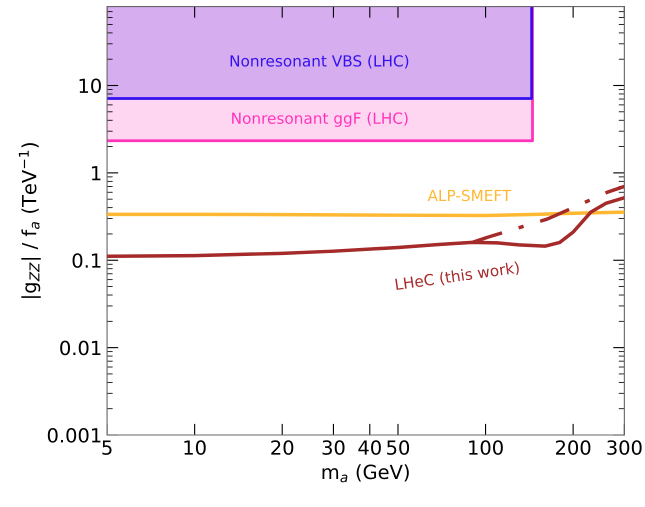 This screenshot has width=645, height=507. What do you see at coordinates (369, 447) in the screenshot?
I see `x-tick-label: 40` at bounding box center [369, 447].